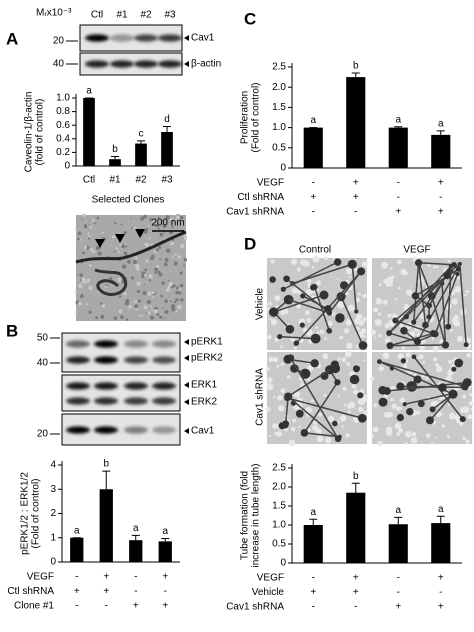 The image size is (474, 632). What do you see at coordinates (40, 132) in the screenshot?
I see `y-axis-label: (fold of control)` at bounding box center [40, 132].